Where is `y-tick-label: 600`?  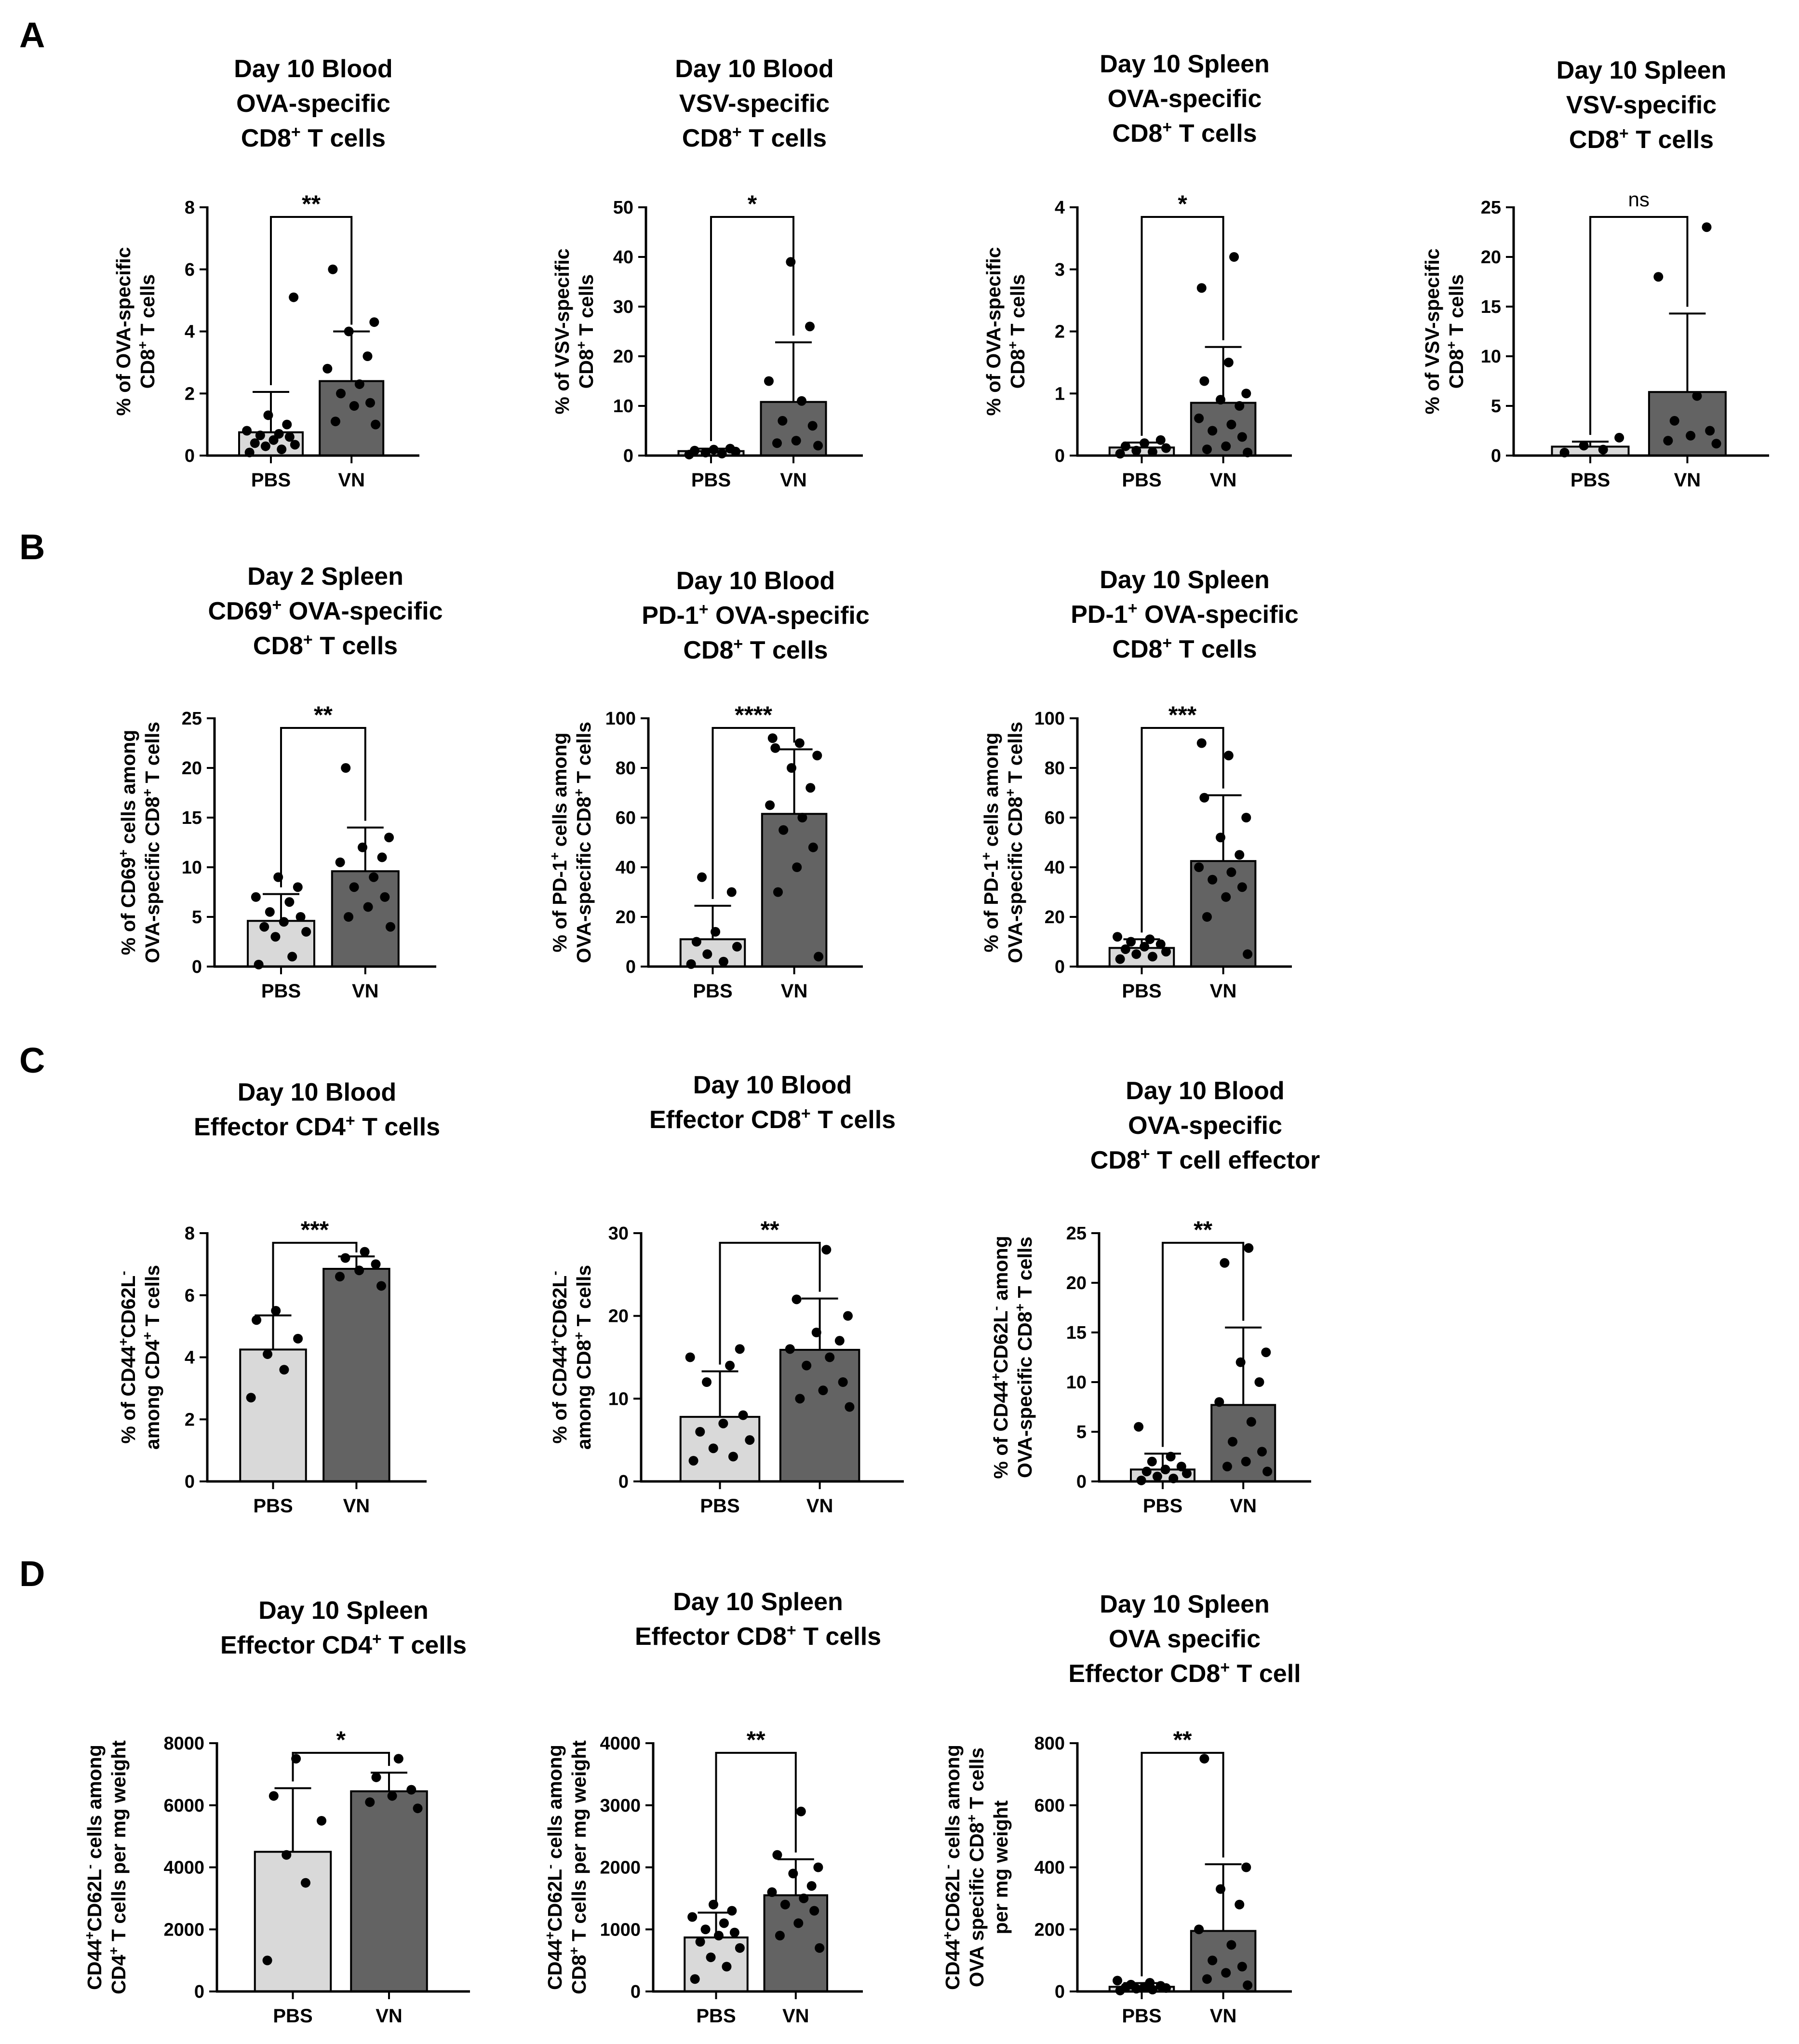
y-tick-label: 600 is located at coordinates (1050, 1806).